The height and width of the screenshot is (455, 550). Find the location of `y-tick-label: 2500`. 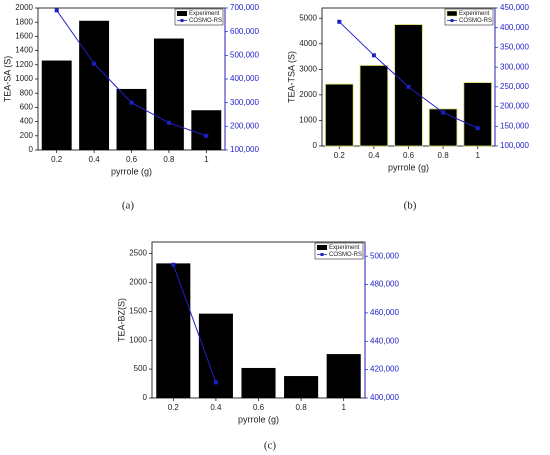

y-tick-label: 2500 is located at coordinates (138, 253).